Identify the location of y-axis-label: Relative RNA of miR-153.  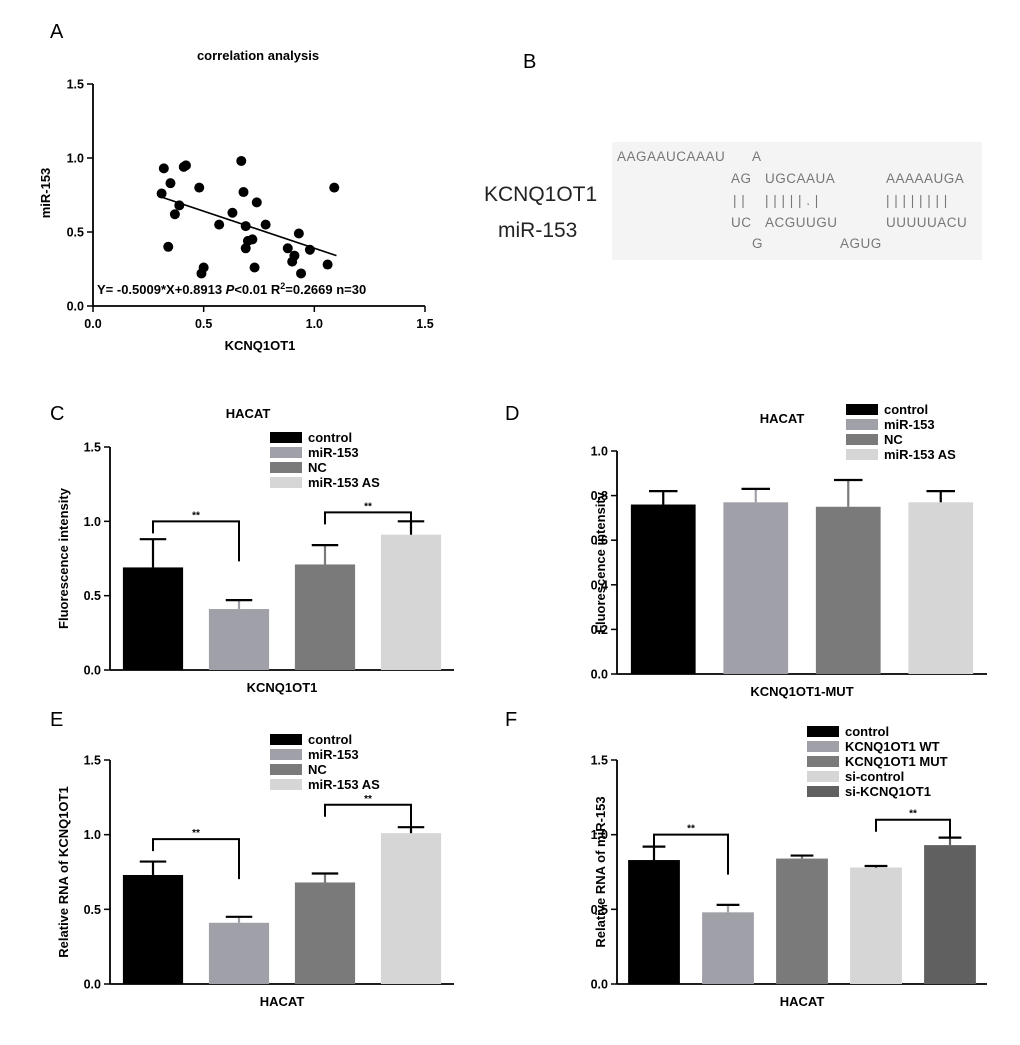
(600, 871).